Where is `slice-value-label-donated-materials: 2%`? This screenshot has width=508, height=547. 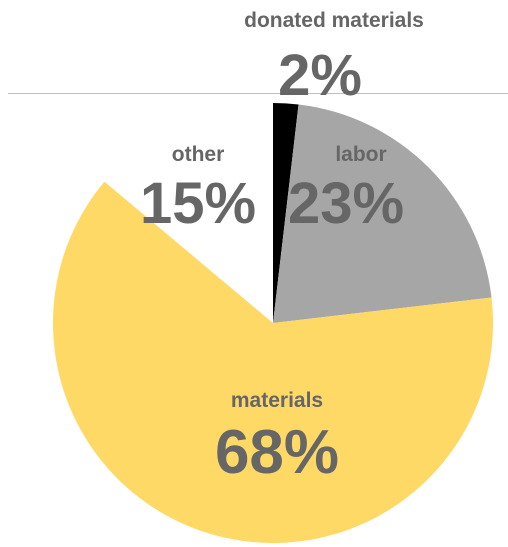 slice-value-label-donated-materials: 2% is located at coordinates (320, 75).